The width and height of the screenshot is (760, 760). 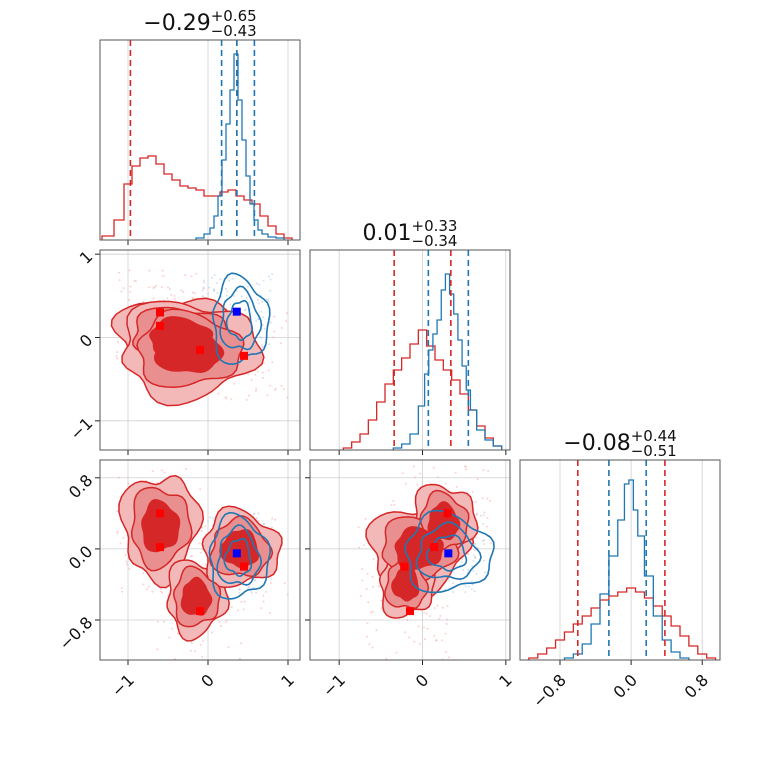 What do you see at coordinates (625, 685) in the screenshot?
I see `x-tick-label: 0.0` at bounding box center [625, 685].